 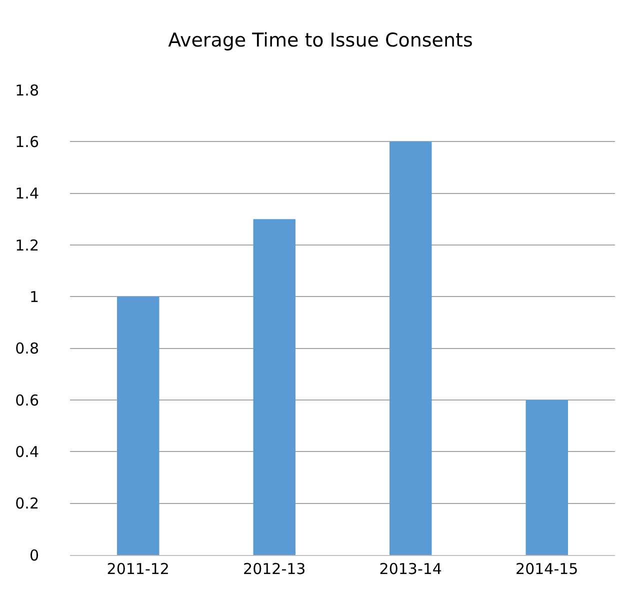 What do you see at coordinates (34, 297) in the screenshot?
I see `y-tick-label: 1` at bounding box center [34, 297].